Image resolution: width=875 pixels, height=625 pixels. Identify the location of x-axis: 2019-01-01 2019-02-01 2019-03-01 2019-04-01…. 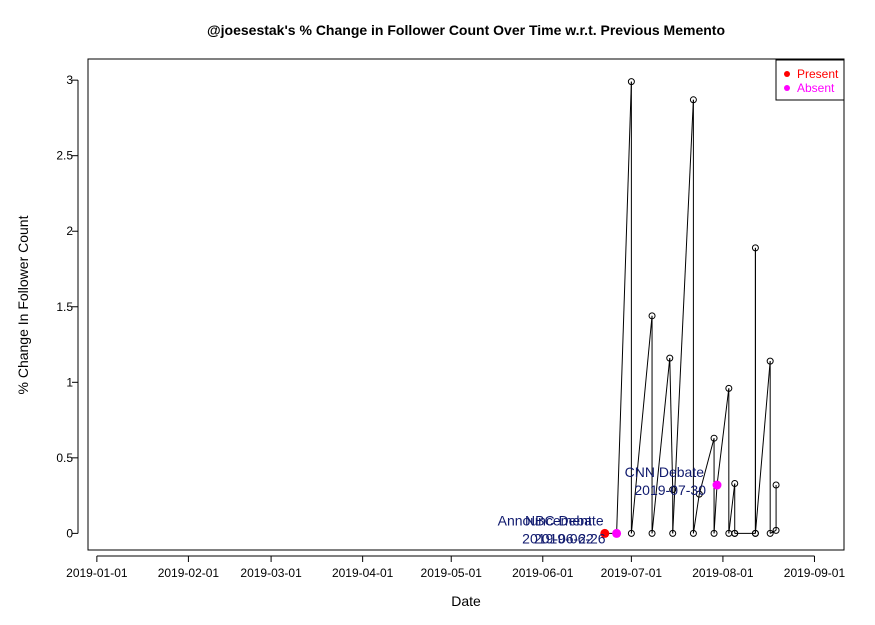
(456, 567).